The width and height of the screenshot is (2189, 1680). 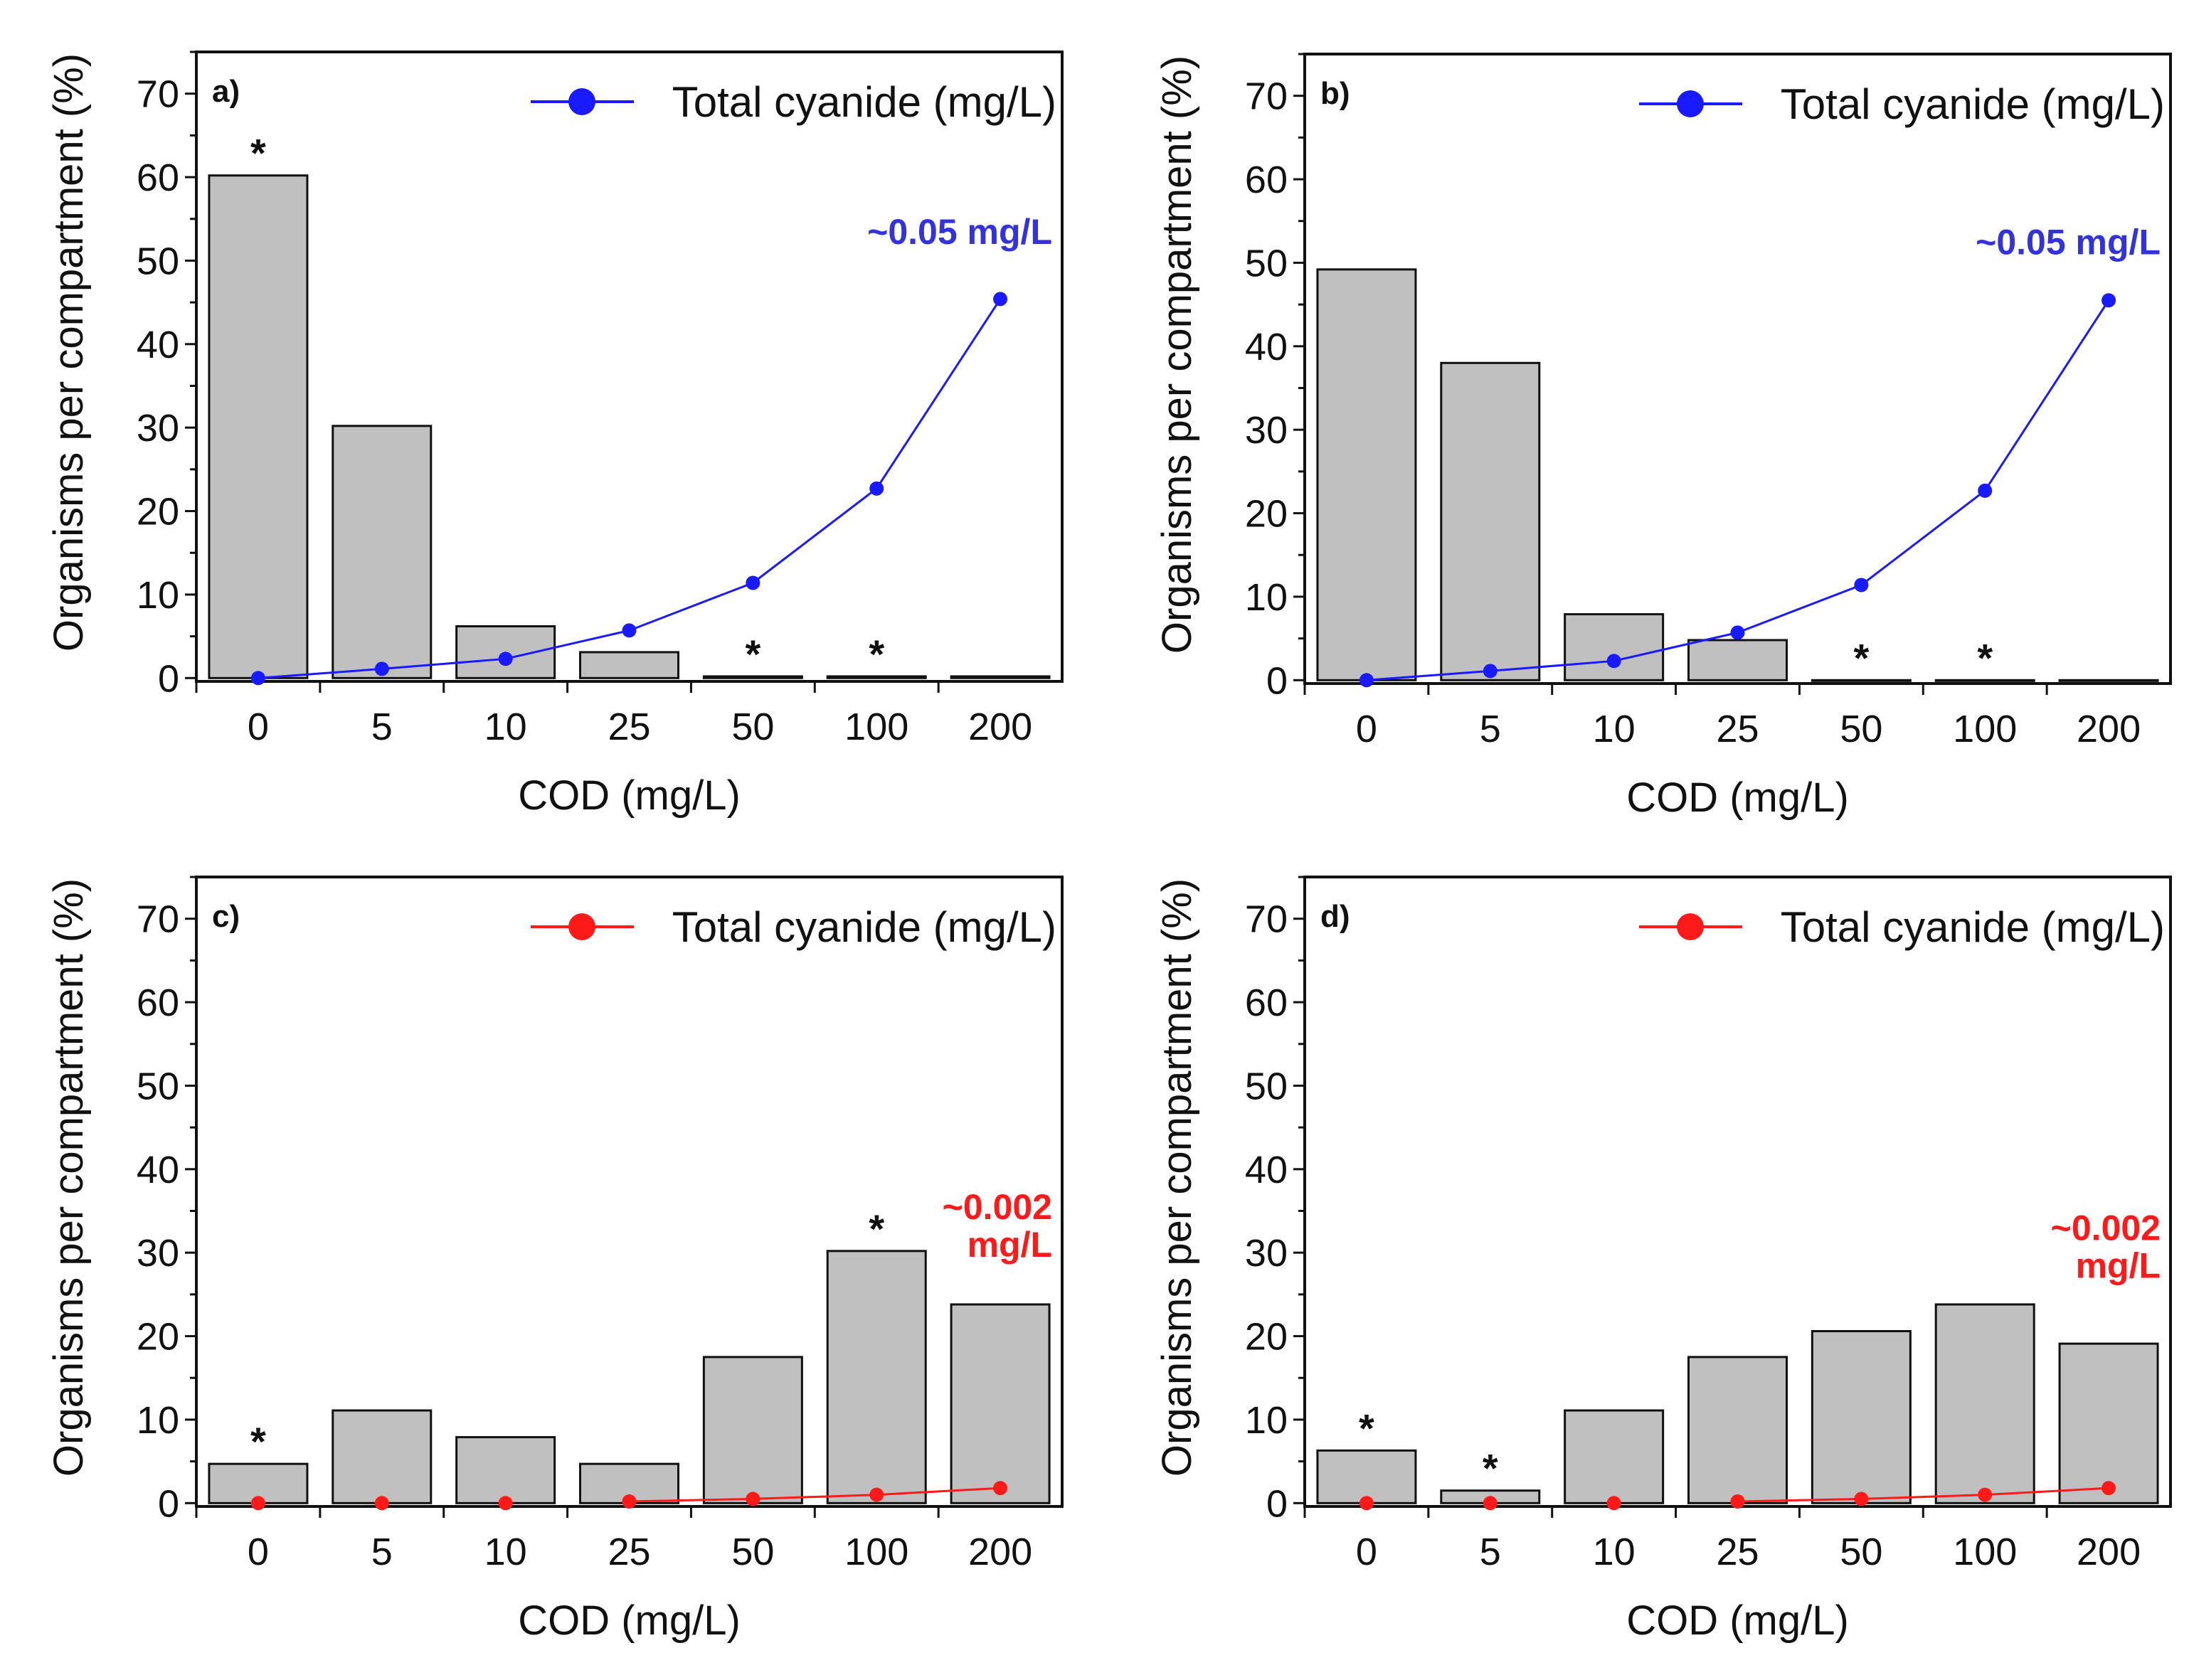 What do you see at coordinates (1335, 916) in the screenshot?
I see `panel-label: d)` at bounding box center [1335, 916].